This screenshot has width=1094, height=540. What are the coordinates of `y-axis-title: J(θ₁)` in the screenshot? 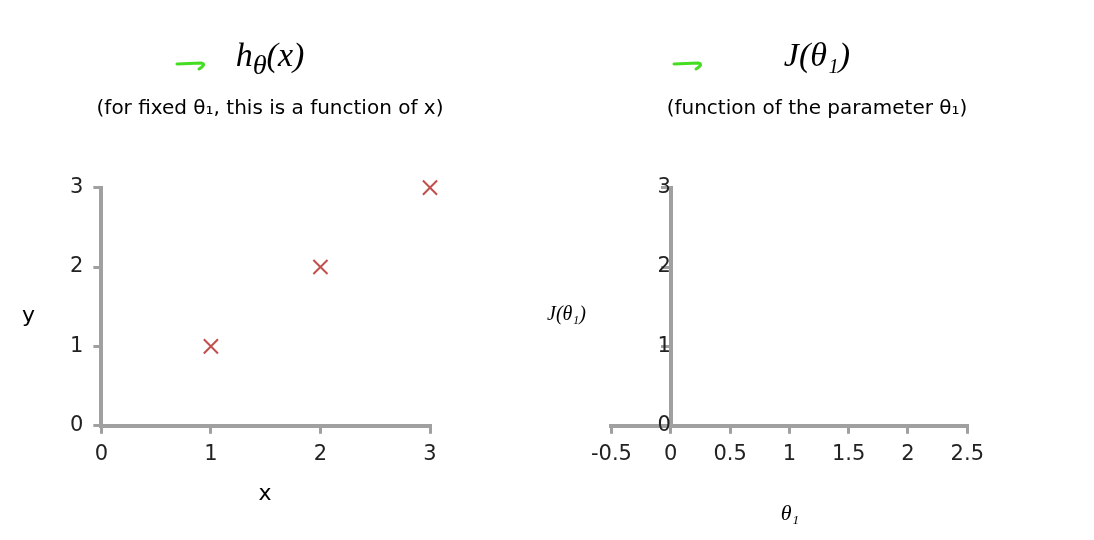 It's located at (566, 313).